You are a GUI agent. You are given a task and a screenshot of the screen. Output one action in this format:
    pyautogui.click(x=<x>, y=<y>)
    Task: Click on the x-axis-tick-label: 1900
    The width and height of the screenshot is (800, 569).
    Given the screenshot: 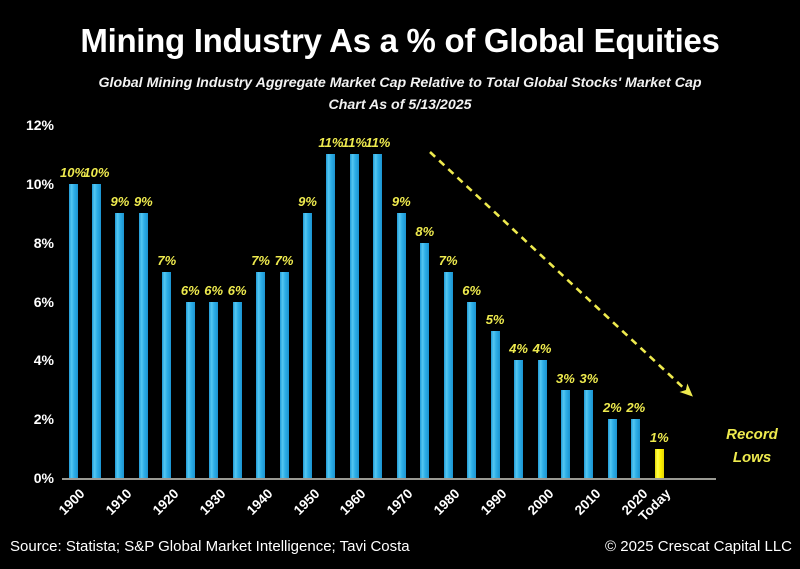 What is the action you would take?
    pyautogui.click(x=71, y=502)
    